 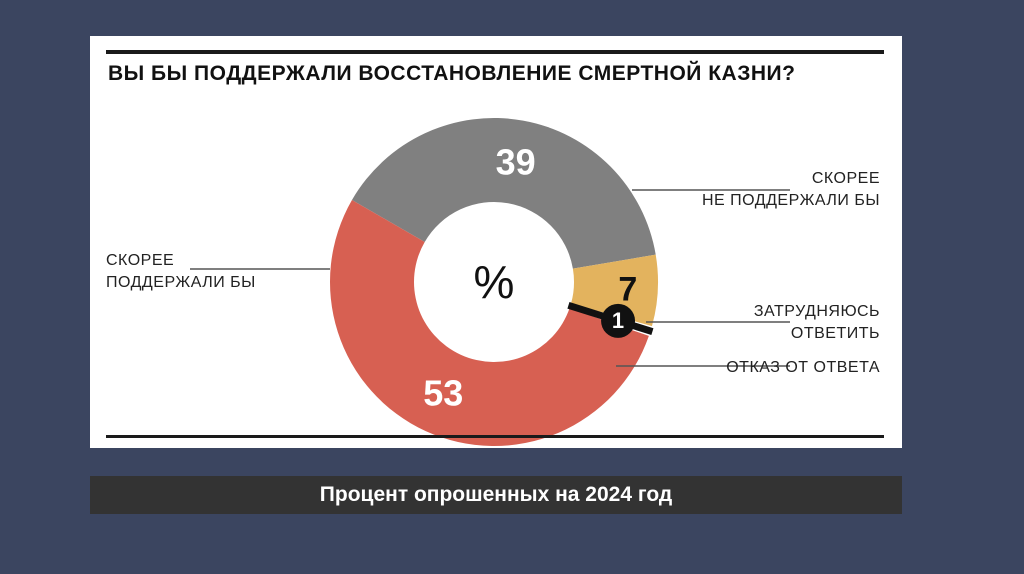 I want to click on bottom-rule, so click(x=495, y=436).